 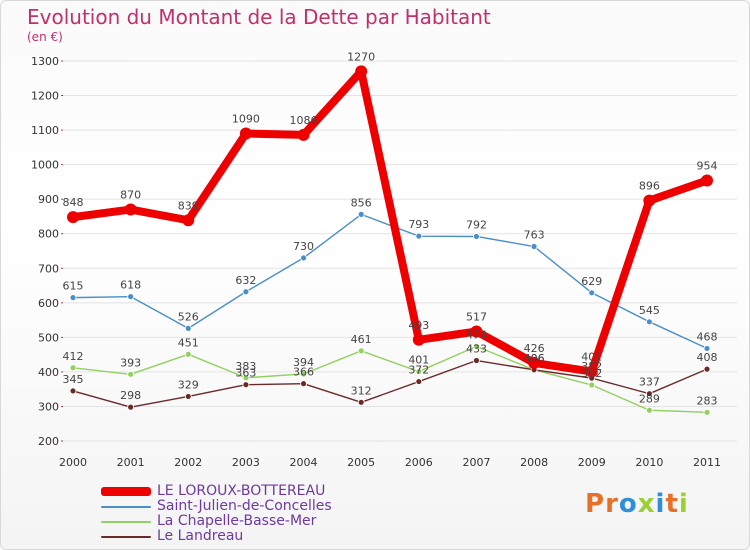 I want to click on x-tick-label: 2004, so click(x=304, y=462).